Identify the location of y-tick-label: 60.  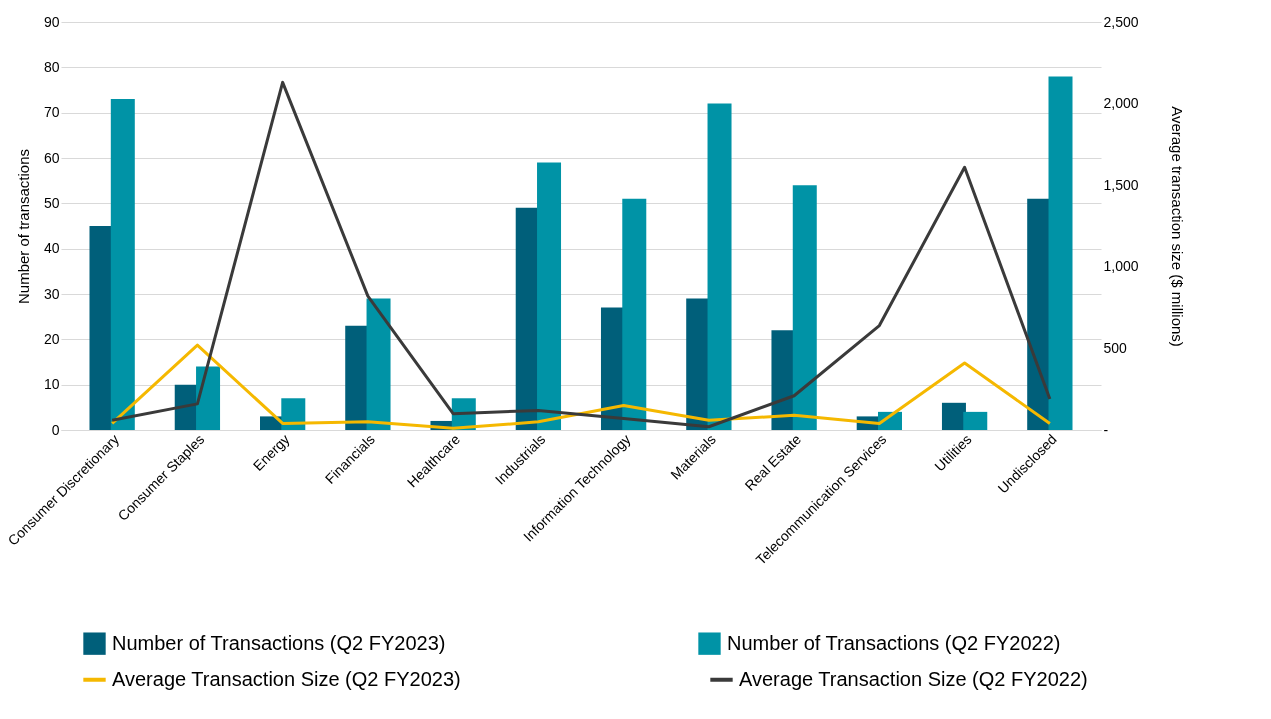
(51, 157).